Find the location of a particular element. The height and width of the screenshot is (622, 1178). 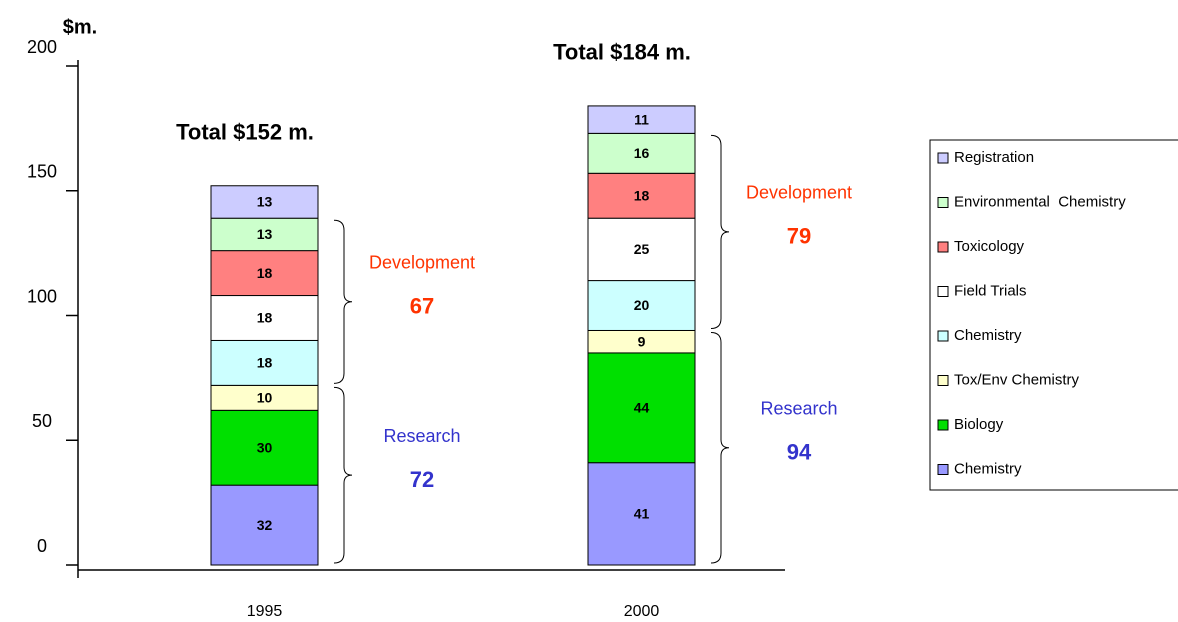

total-label: Total $152 m. is located at coordinates (245, 132).